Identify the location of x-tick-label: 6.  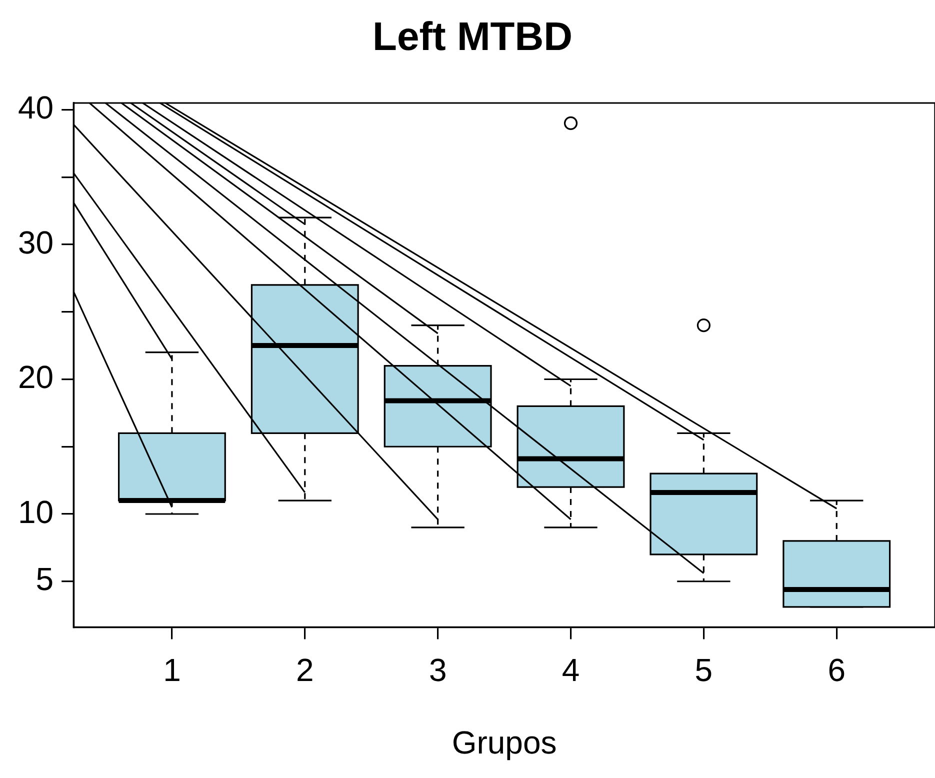
(837, 670).